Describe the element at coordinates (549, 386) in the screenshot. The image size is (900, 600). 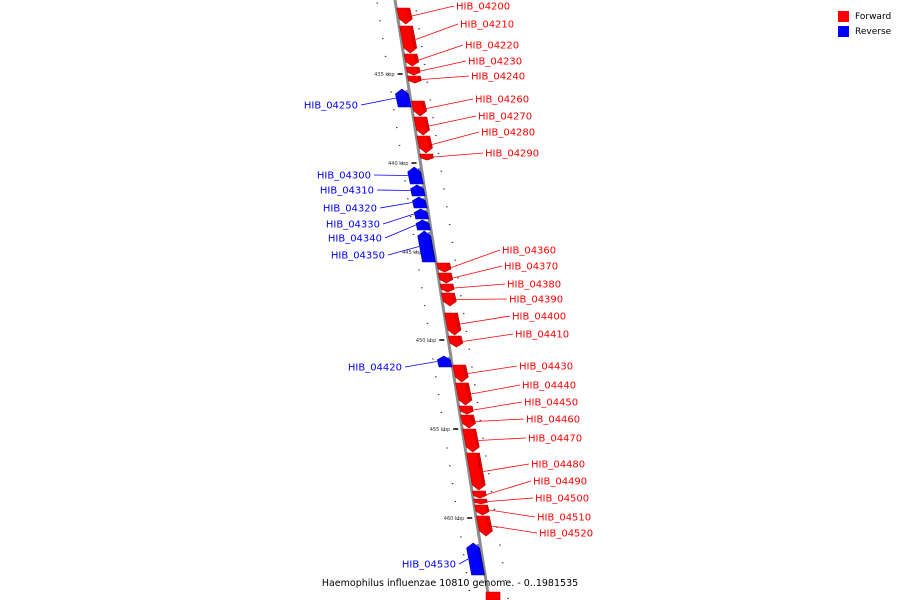
I see `gene-label-hib_04440: HIB_04440` at that location.